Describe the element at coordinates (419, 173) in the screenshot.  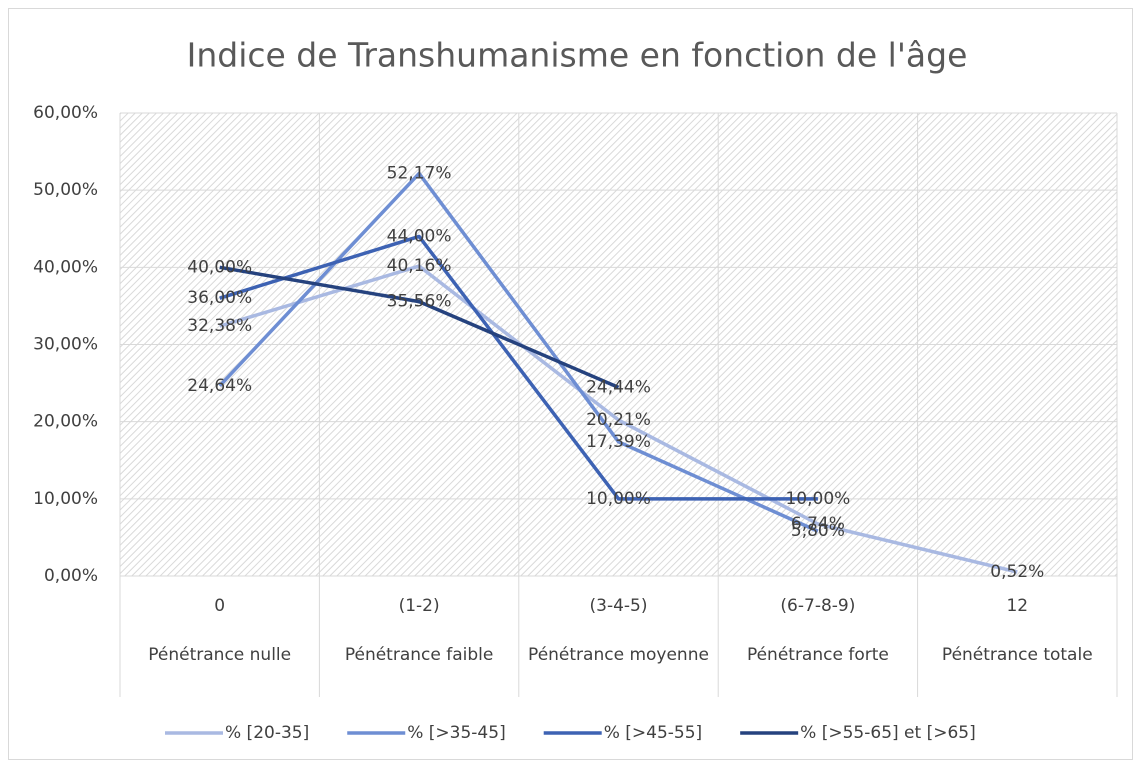
I see `data-label: 52,17%` at that location.